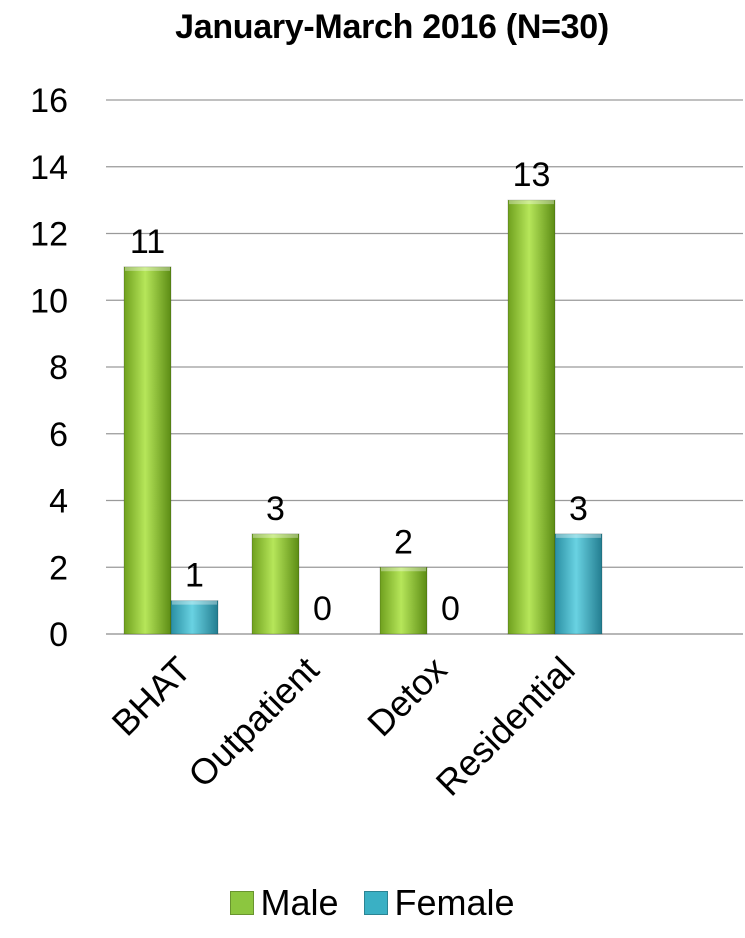 Image resolution: width=745 pixels, height=938 pixels. I want to click on legend: Male Female, so click(372, 903).